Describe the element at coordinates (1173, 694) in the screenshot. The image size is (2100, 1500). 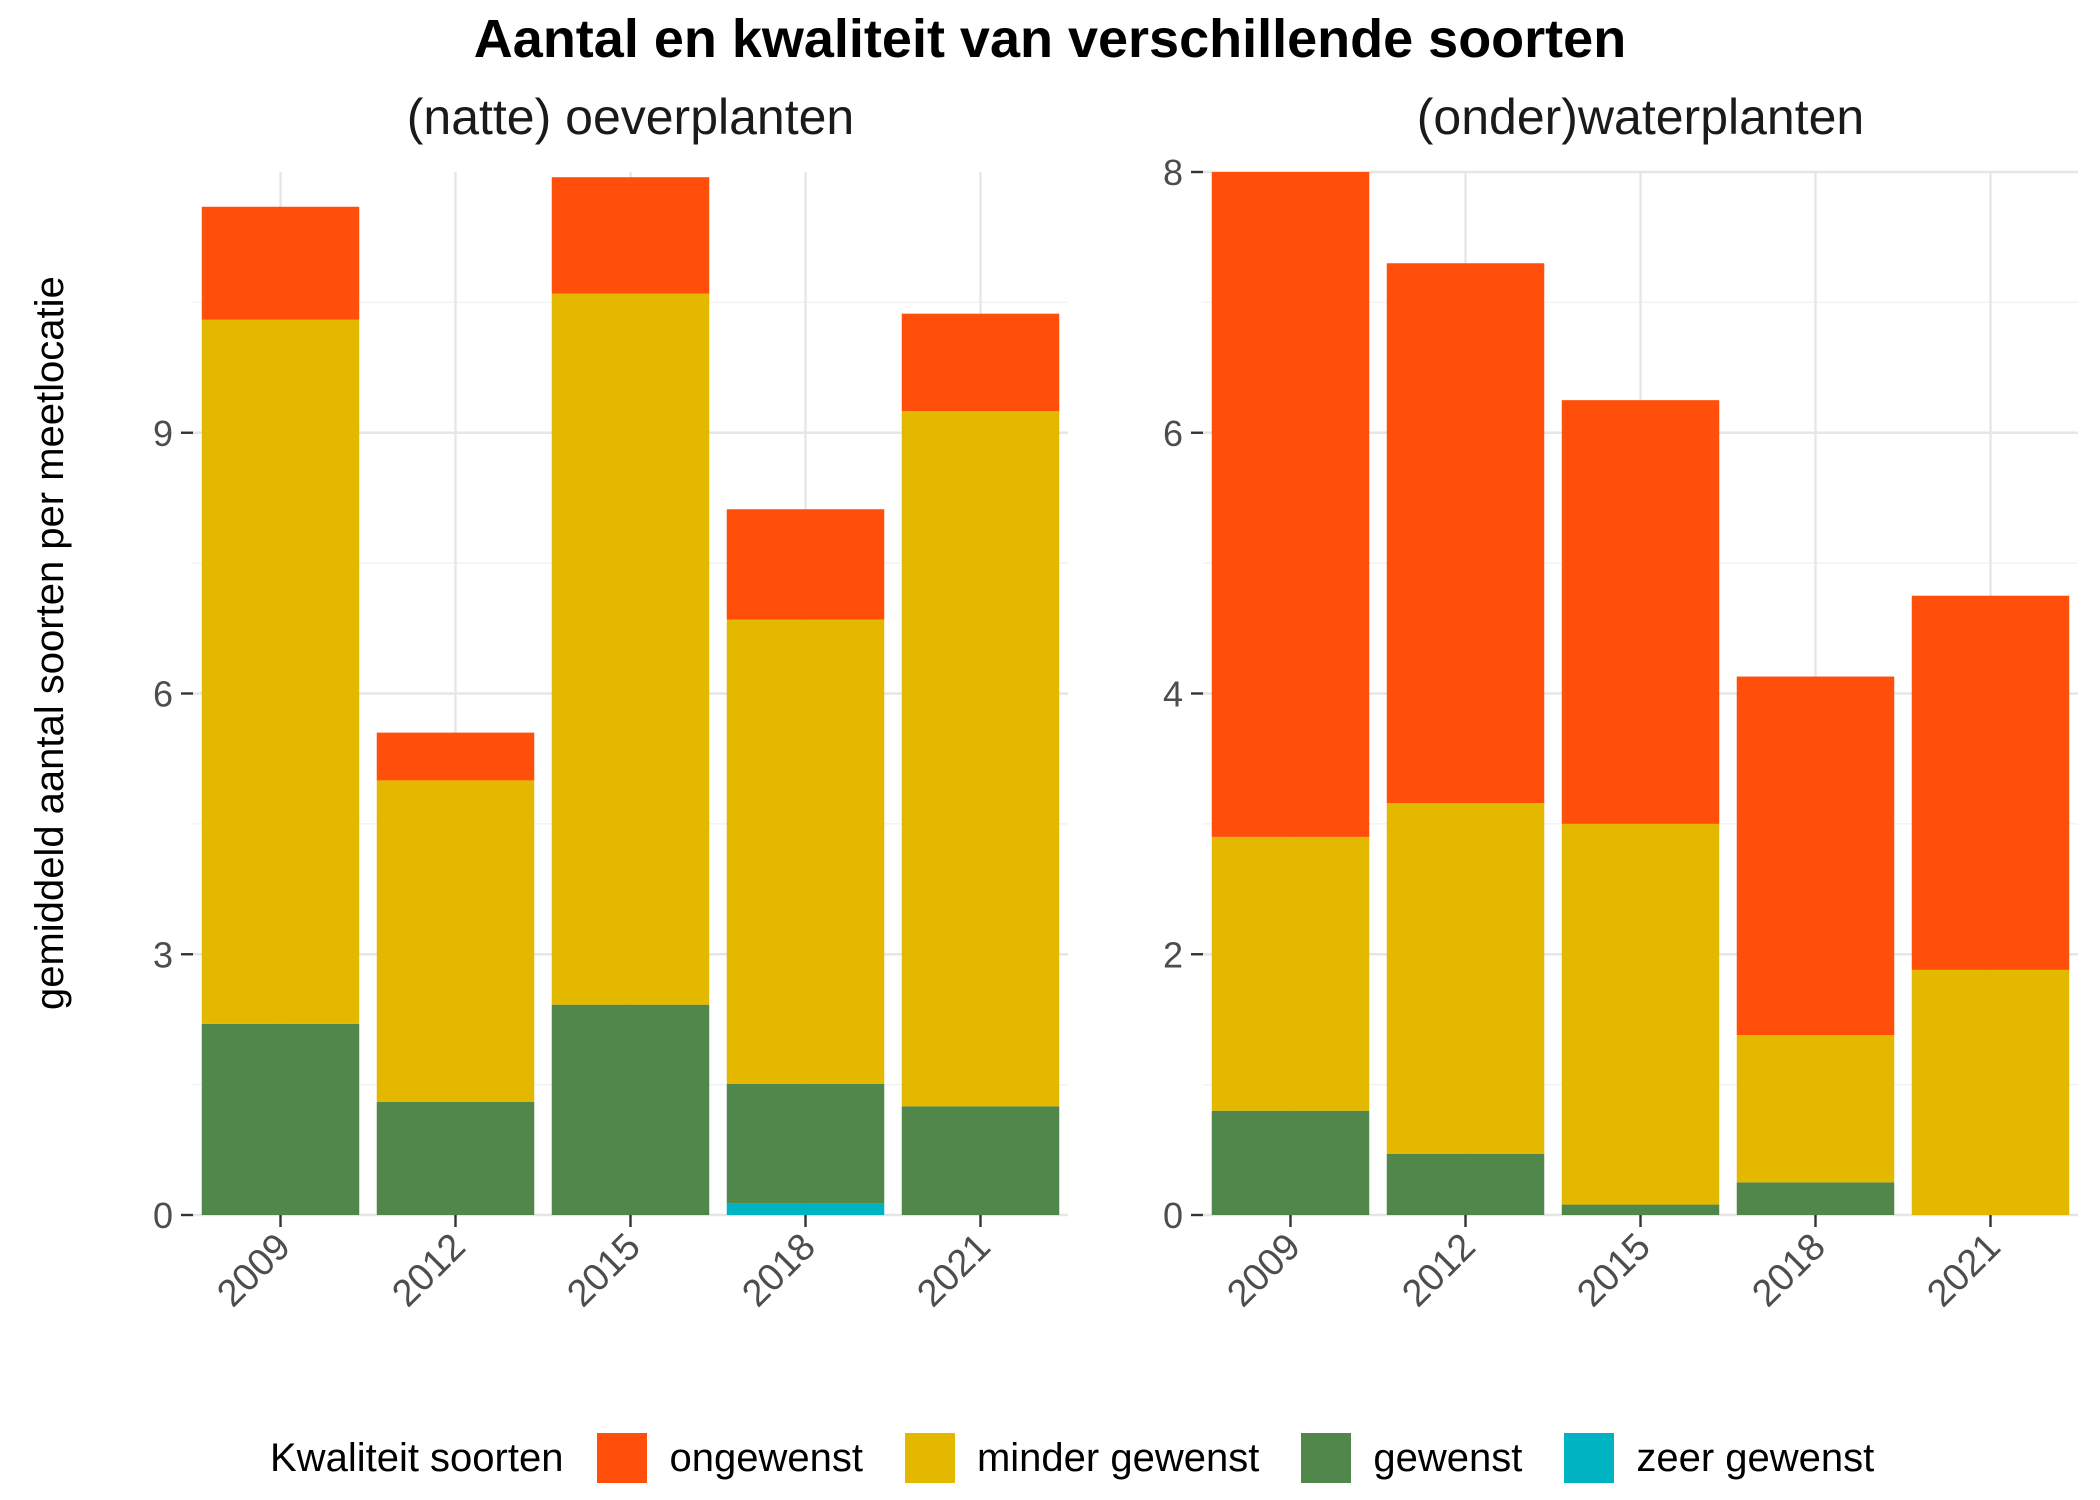
I see `y-tick-label: 4` at that location.